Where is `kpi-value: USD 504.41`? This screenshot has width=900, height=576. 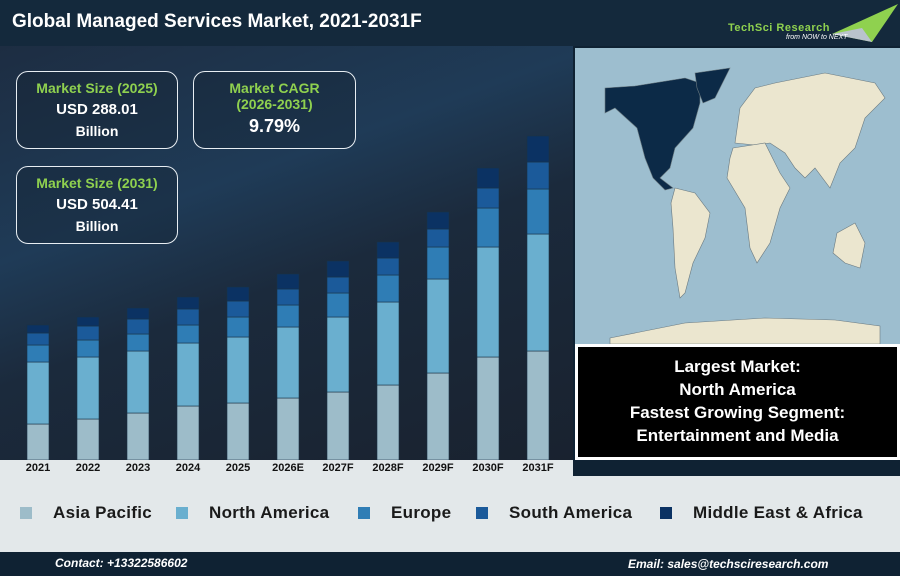 kpi-value: USD 504.41 is located at coordinates (97, 204).